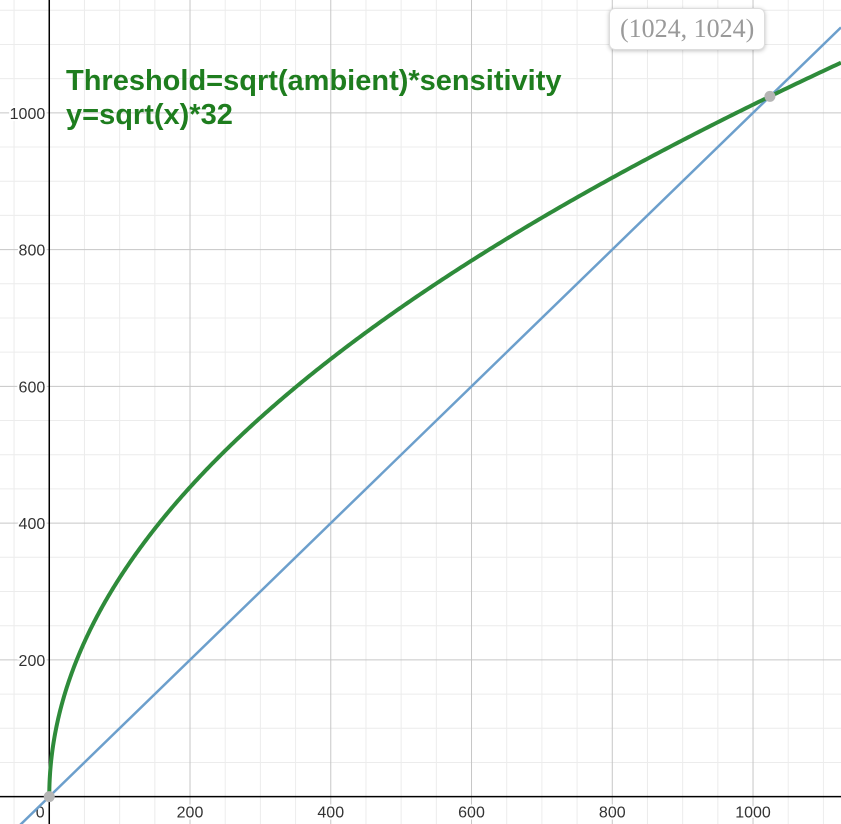 The image size is (841, 824). I want to click on x-tick-label: 600, so click(471, 813).